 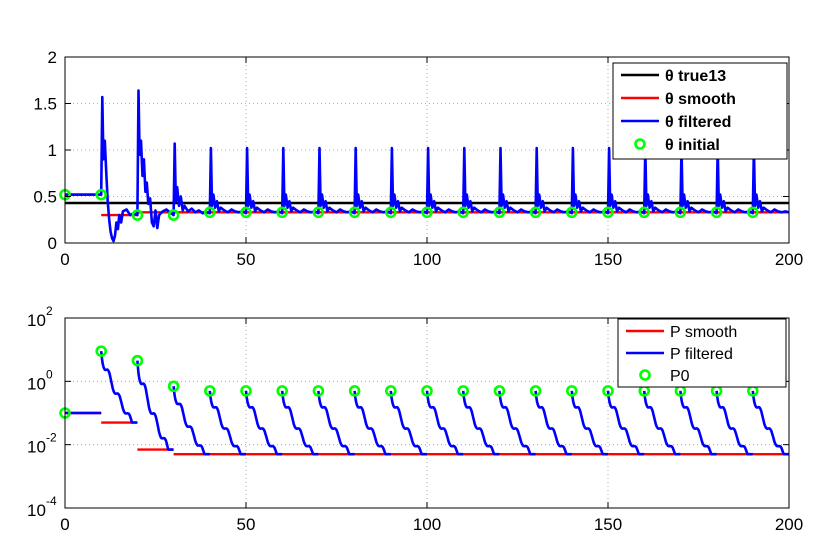 What do you see at coordinates (52, 243) in the screenshot?
I see `y-tick-label: 0` at bounding box center [52, 243].